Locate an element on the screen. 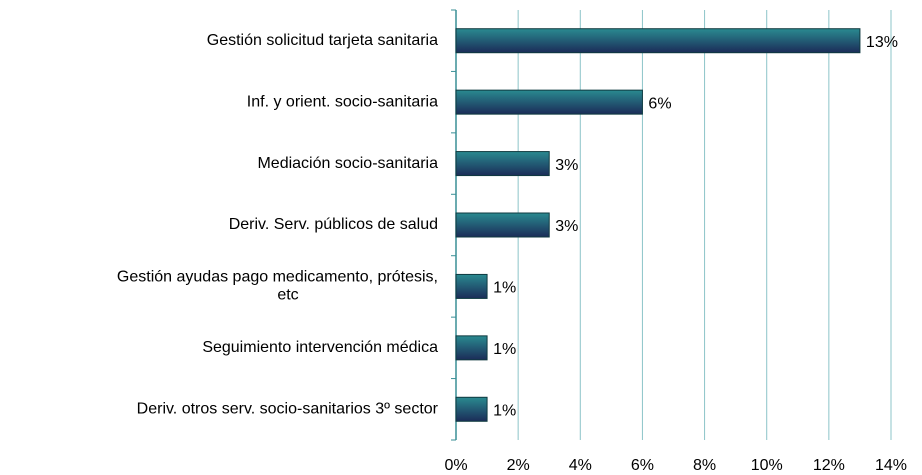 This screenshot has width=922, height=475. y-tick-label: Deriv. Serv. públicos de salud is located at coordinates (333, 224).